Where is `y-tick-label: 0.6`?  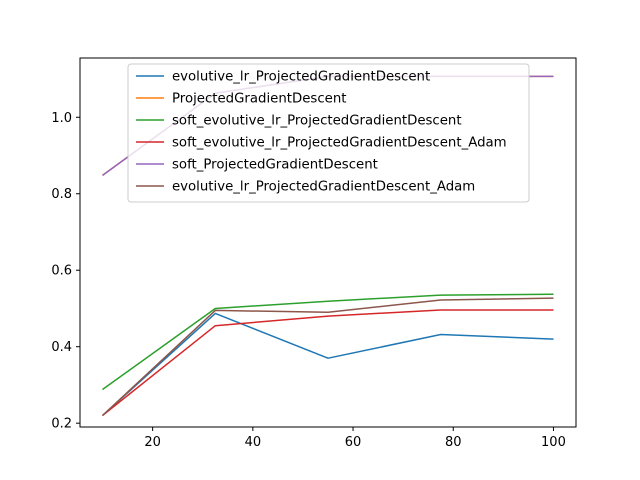
y-tick-label: 0.6 is located at coordinates (61, 271).